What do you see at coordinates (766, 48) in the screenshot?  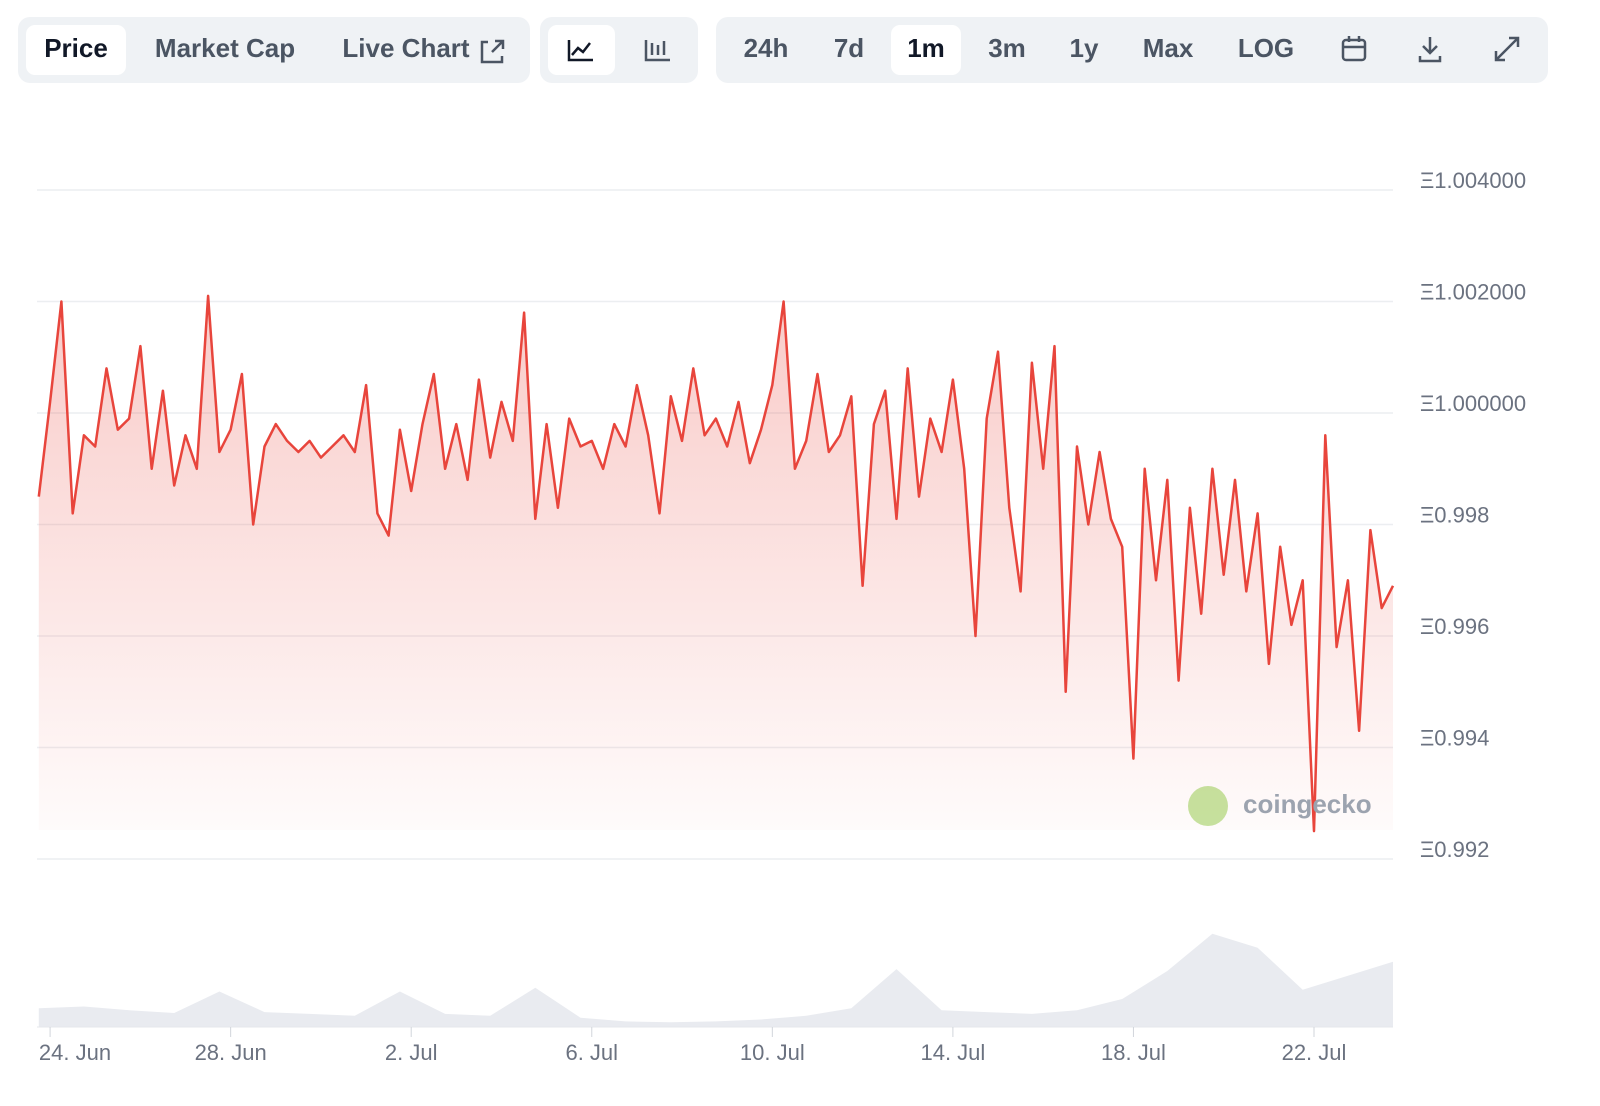 I see `range: 24h` at bounding box center [766, 48].